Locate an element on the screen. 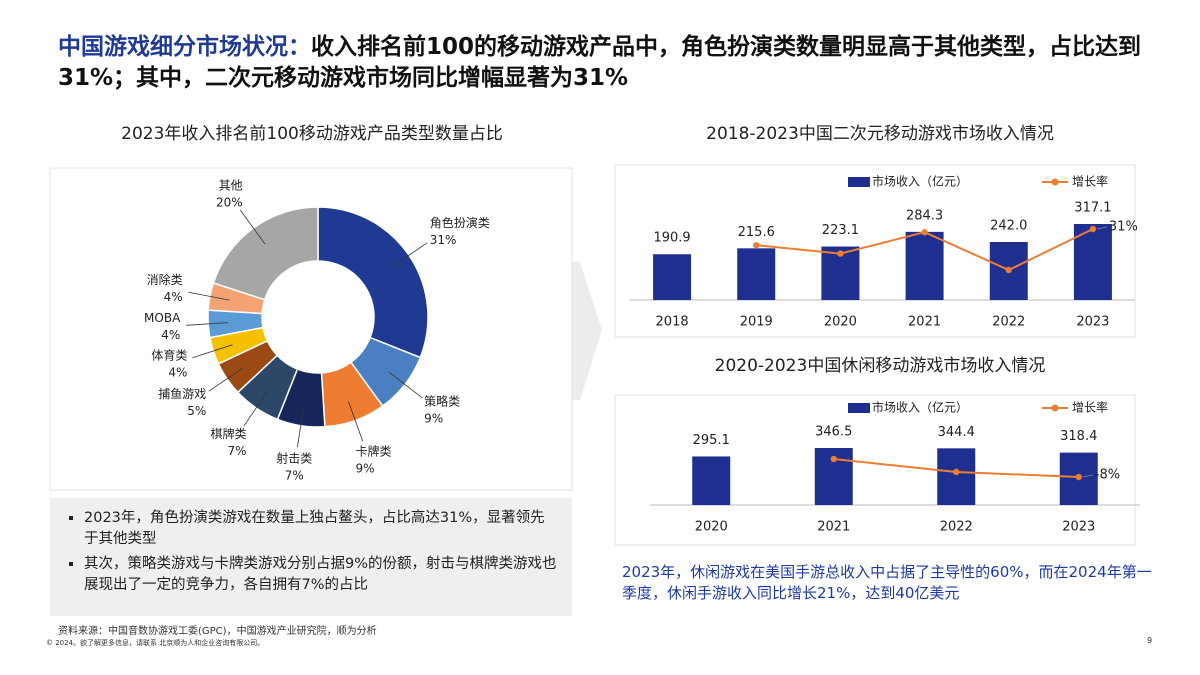 The width and height of the screenshot is (1200, 675). chart-title: 2023年收入排名前100移动游戏产品类型数量占比 is located at coordinates (312, 134).